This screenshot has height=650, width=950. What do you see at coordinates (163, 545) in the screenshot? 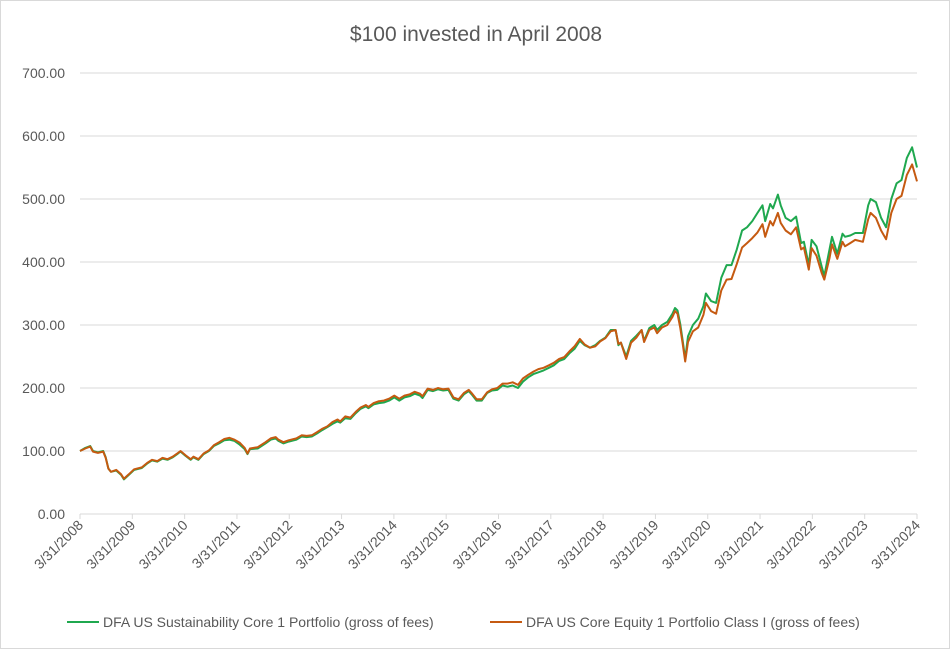
I see `x-tick-label: 3/31/2010` at bounding box center [163, 545].